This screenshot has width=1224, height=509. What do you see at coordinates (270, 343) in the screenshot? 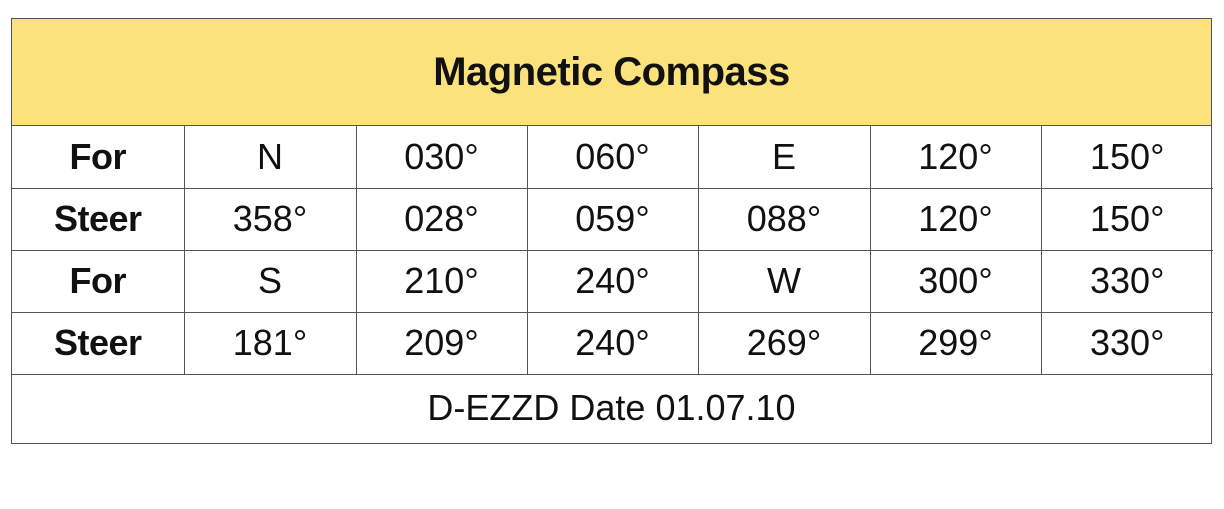
I see `table-cell: 181°` at bounding box center [270, 343].